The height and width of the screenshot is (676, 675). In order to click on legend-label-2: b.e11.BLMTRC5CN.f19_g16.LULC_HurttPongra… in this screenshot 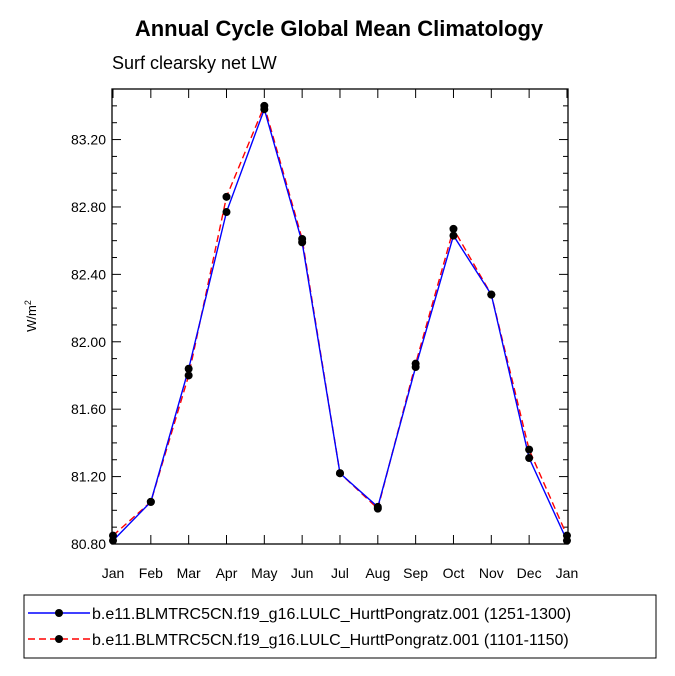, I will do `click(330, 640)`.